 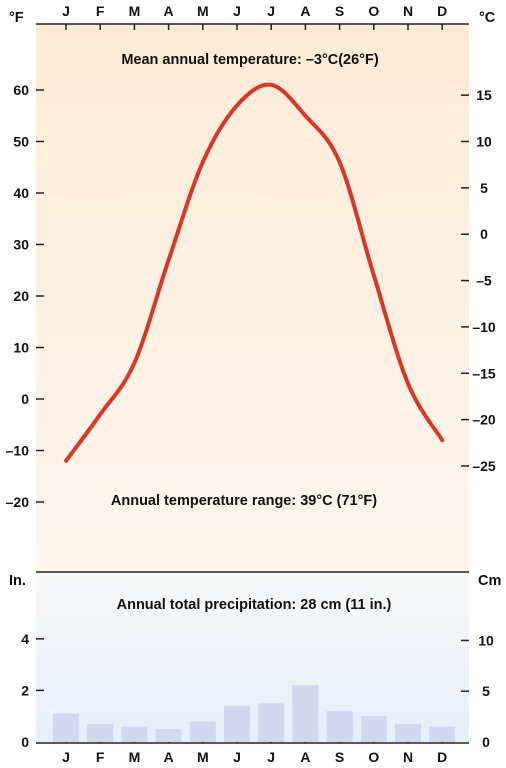 I want to click on mean-annual-temperature-annotation: Mean annual temperature: –3°C(26°F), so click(x=250, y=60).